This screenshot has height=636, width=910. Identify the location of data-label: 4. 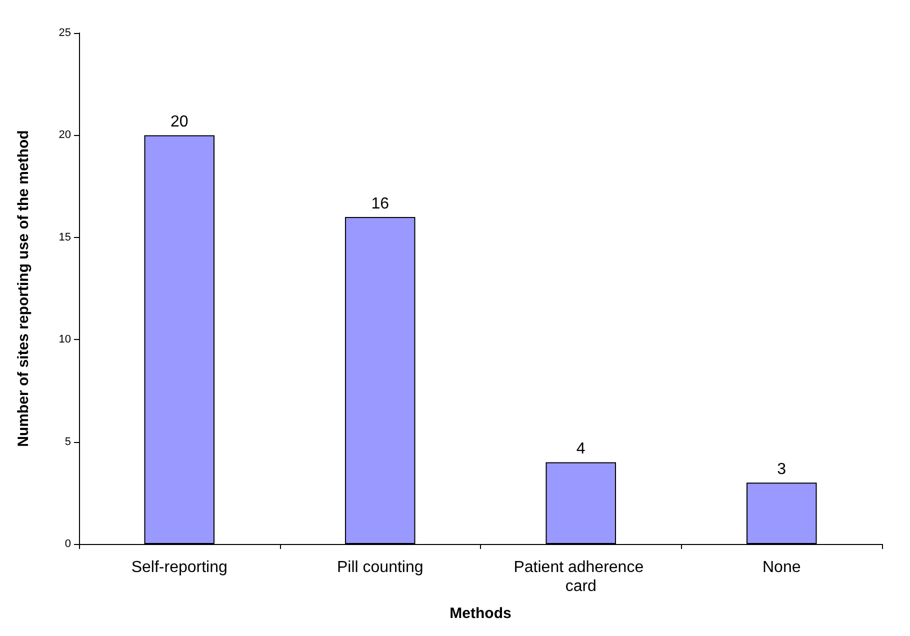
(581, 449).